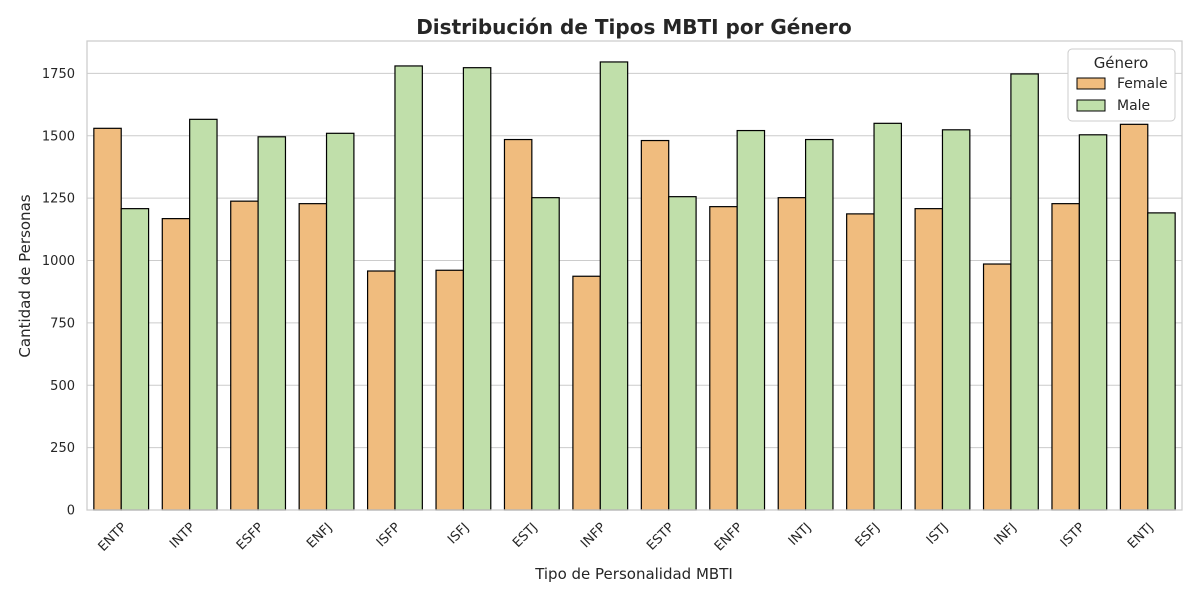 This screenshot has height=600, width=1200. Describe the element at coordinates (682, 353) in the screenshot. I see `bar-male-estp` at that location.